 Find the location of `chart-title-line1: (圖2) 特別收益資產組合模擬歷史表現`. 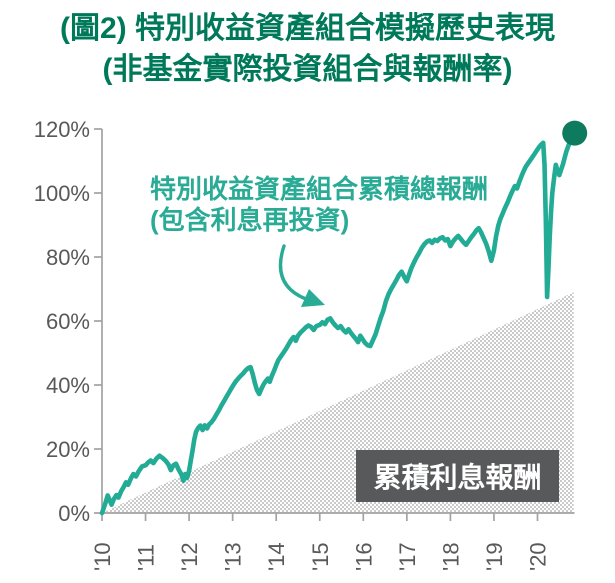

chart-title-line1: (圖2) 特別收益資產組合模擬歷史表現 is located at coordinates (307, 28).